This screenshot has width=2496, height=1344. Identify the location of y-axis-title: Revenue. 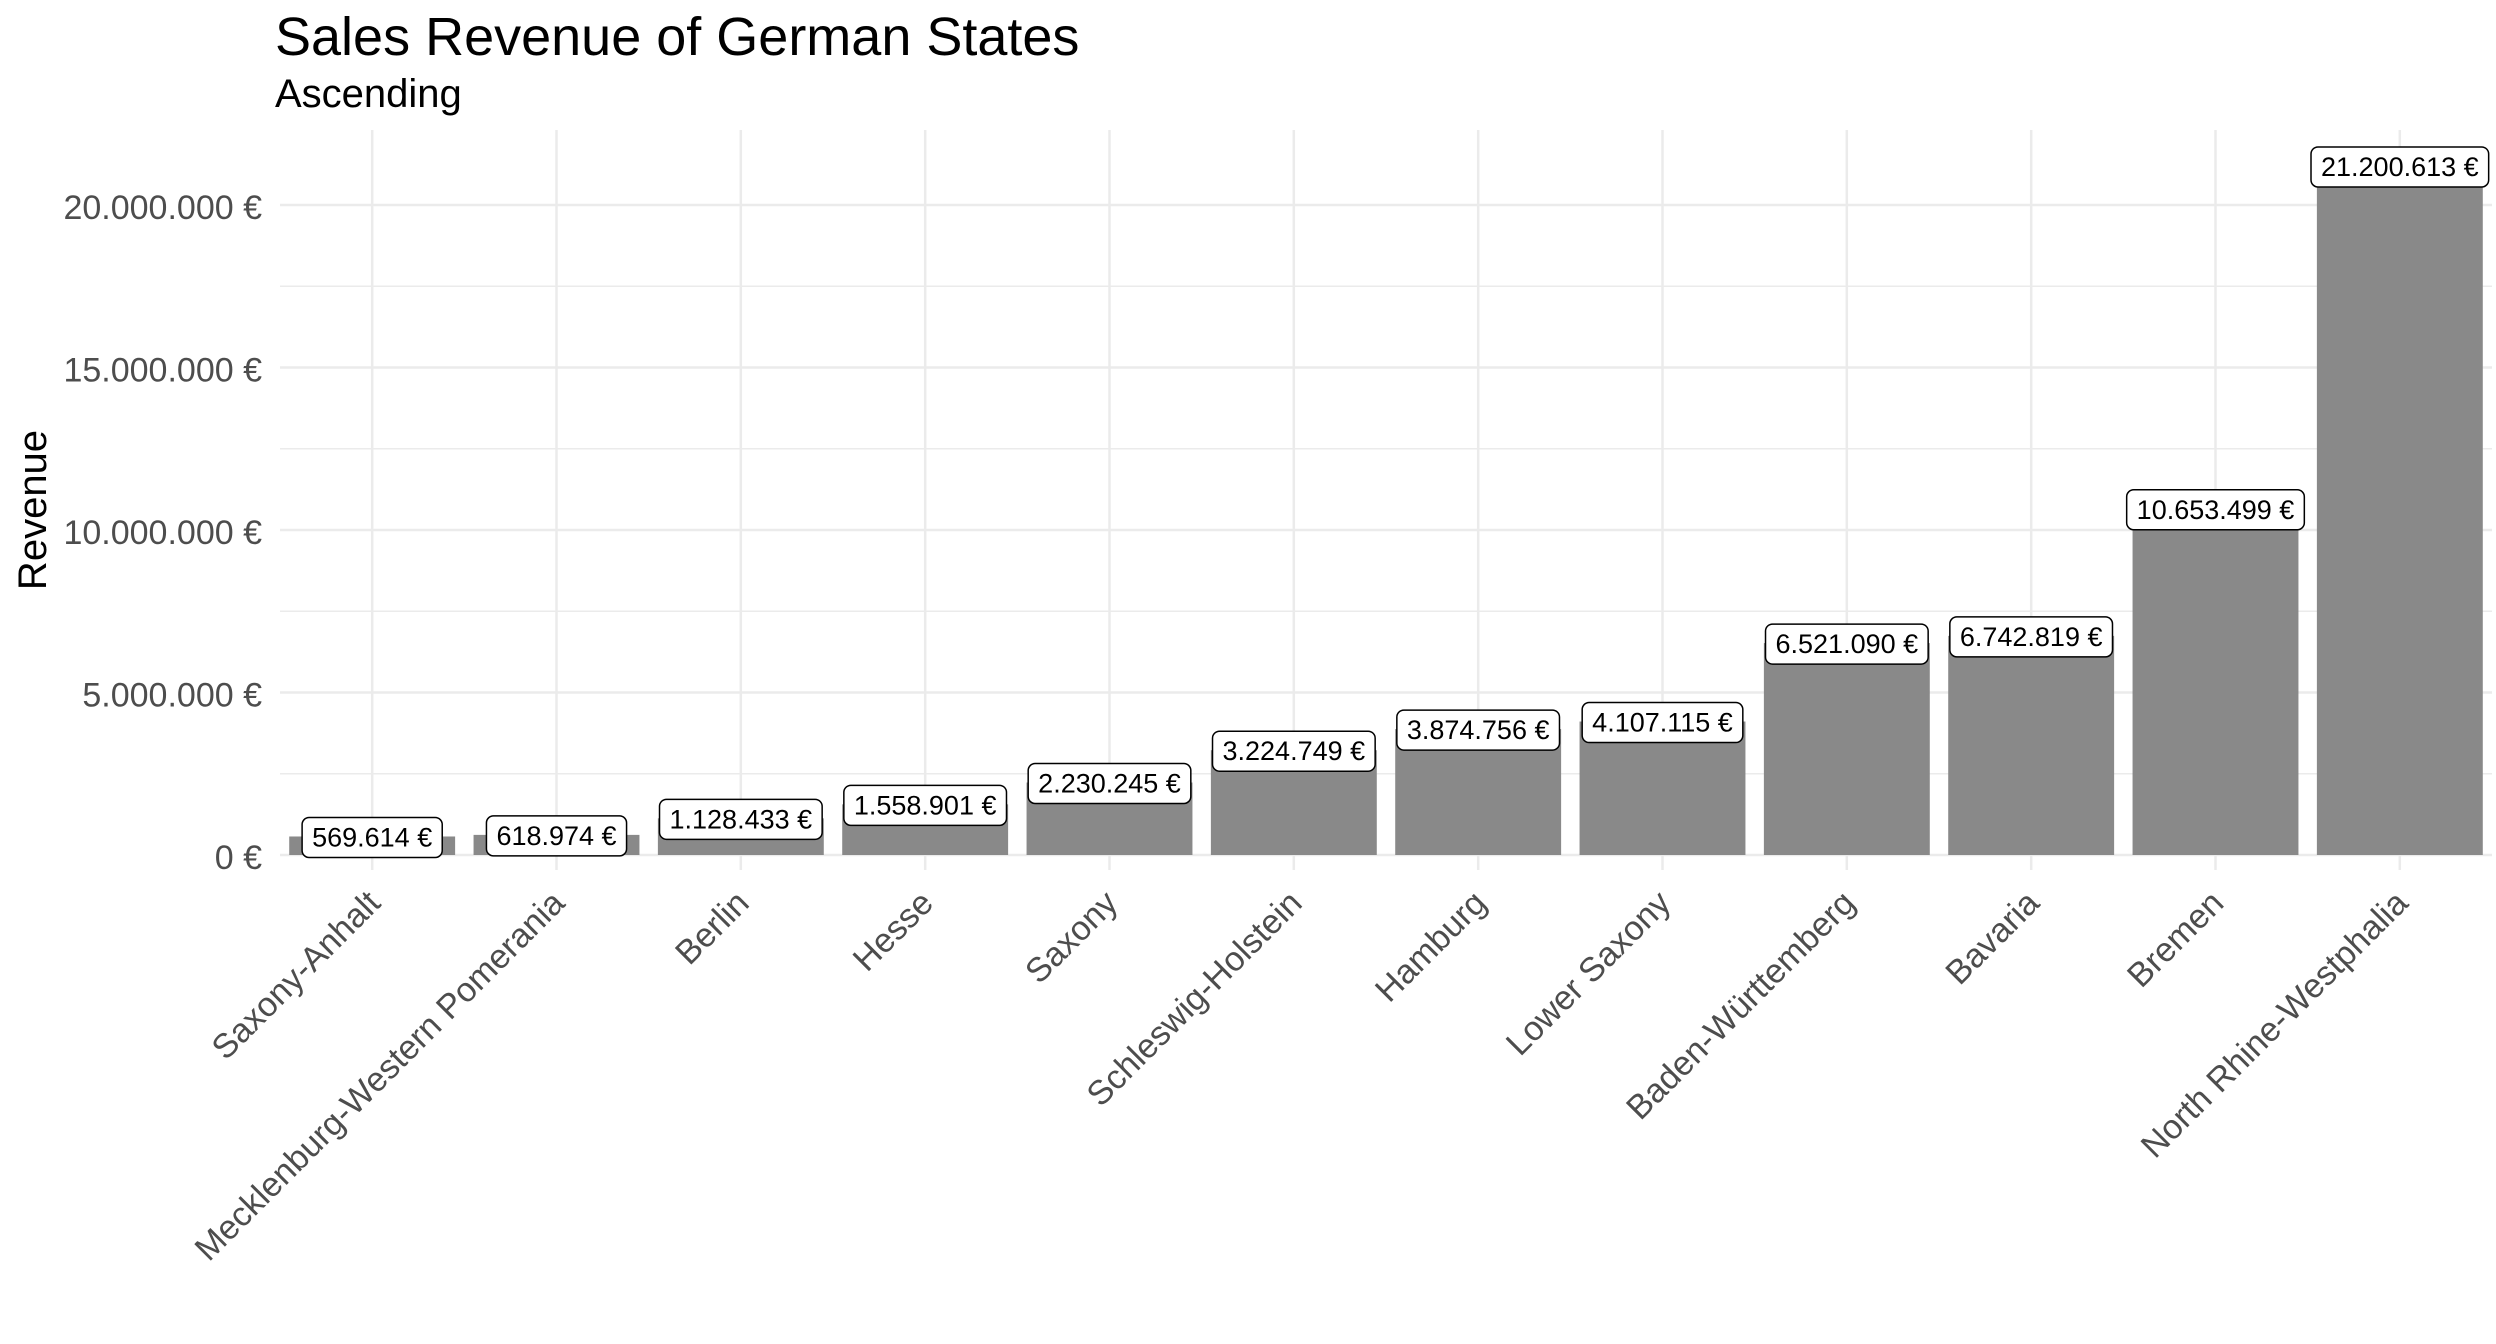
(33, 510).